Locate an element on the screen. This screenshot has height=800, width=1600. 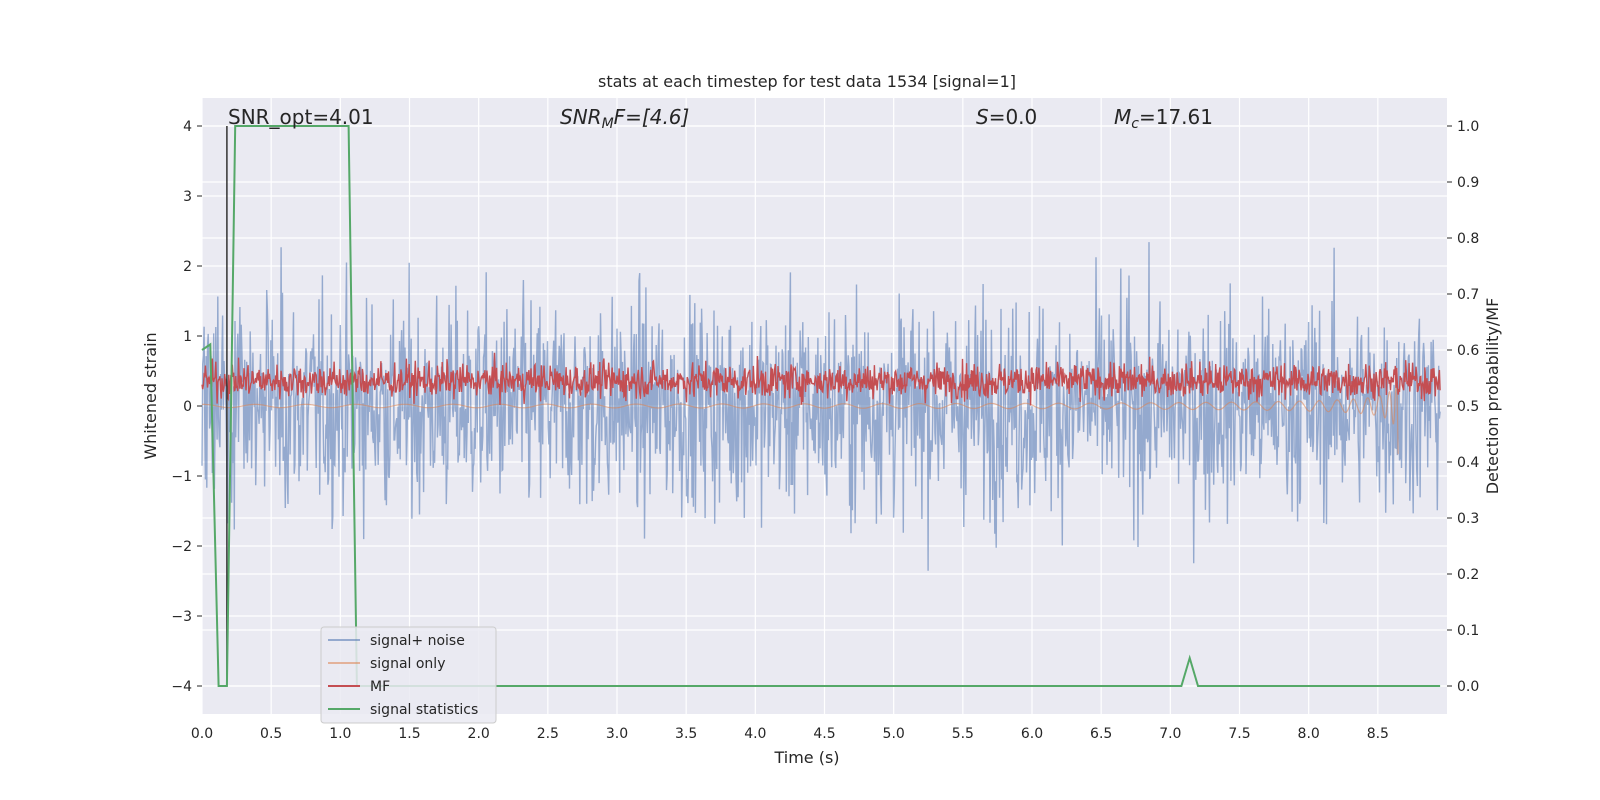
y-tick-label-left: 1 is located at coordinates (187, 337).